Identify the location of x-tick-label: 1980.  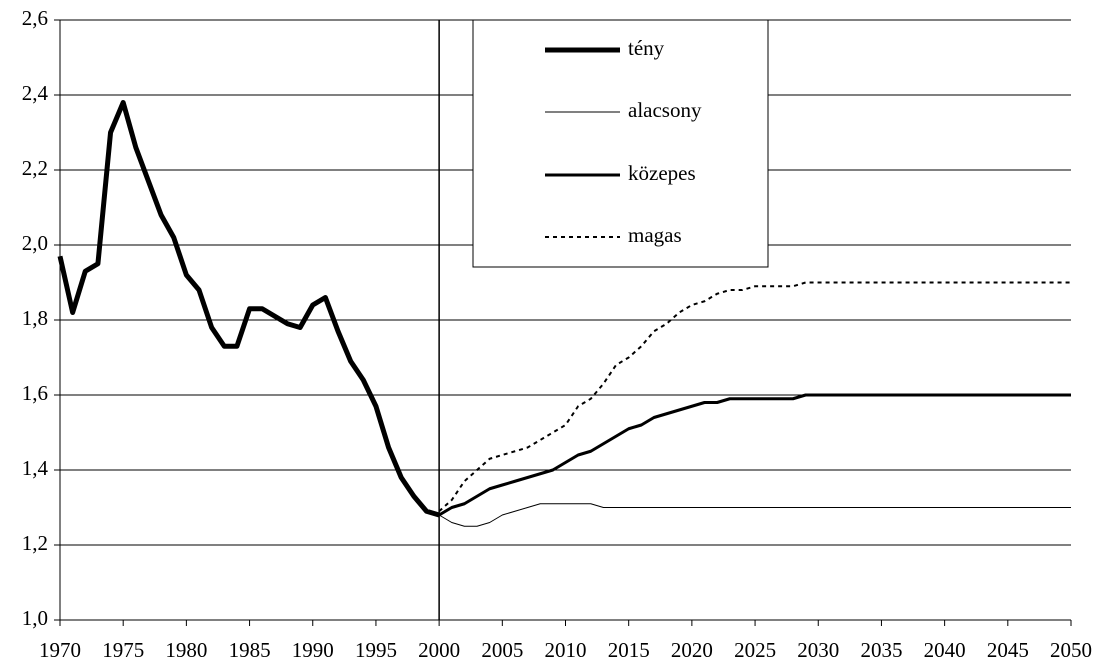
(186, 650).